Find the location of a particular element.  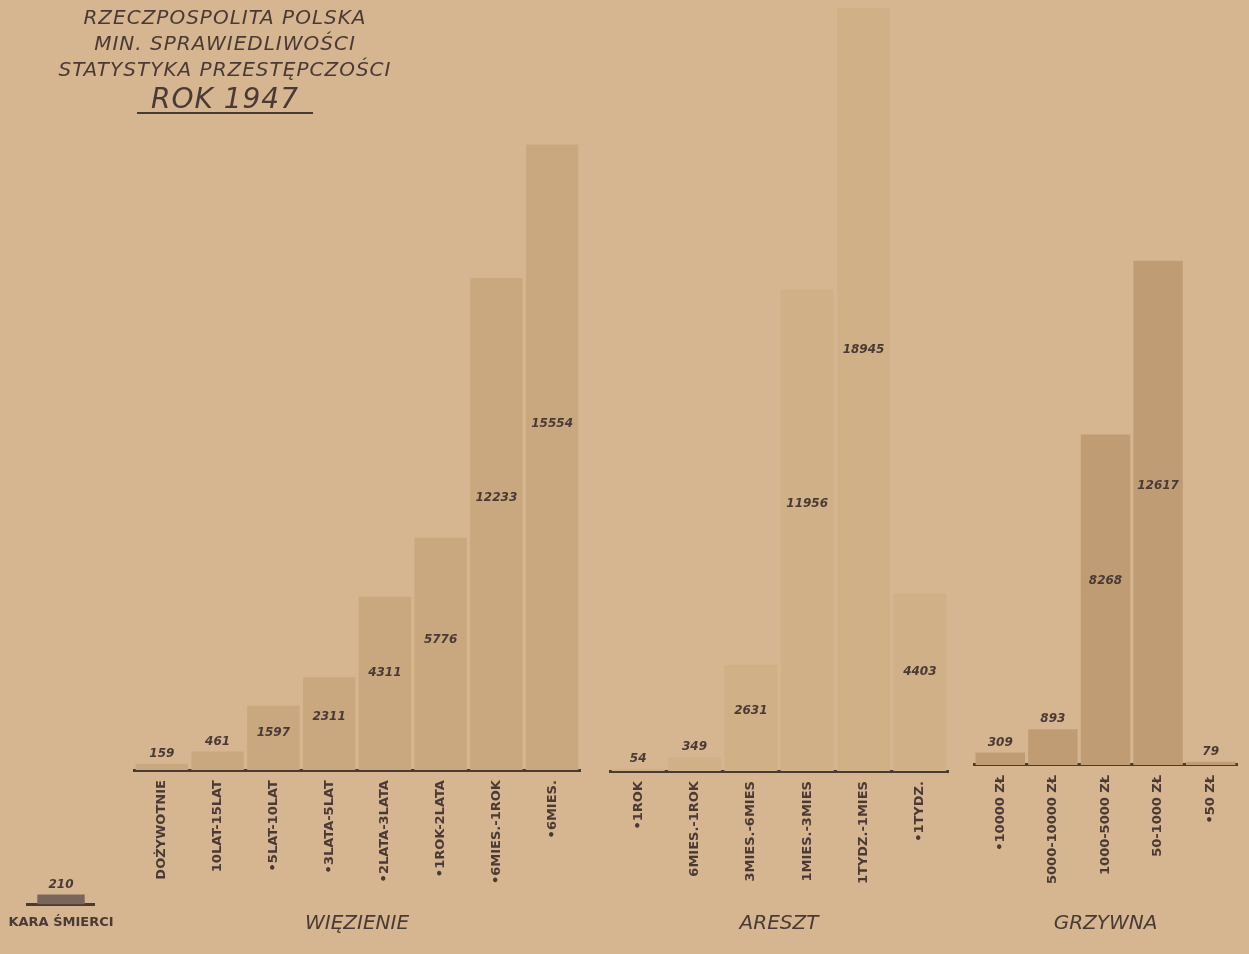

data-label: 461 is located at coordinates (217, 740).